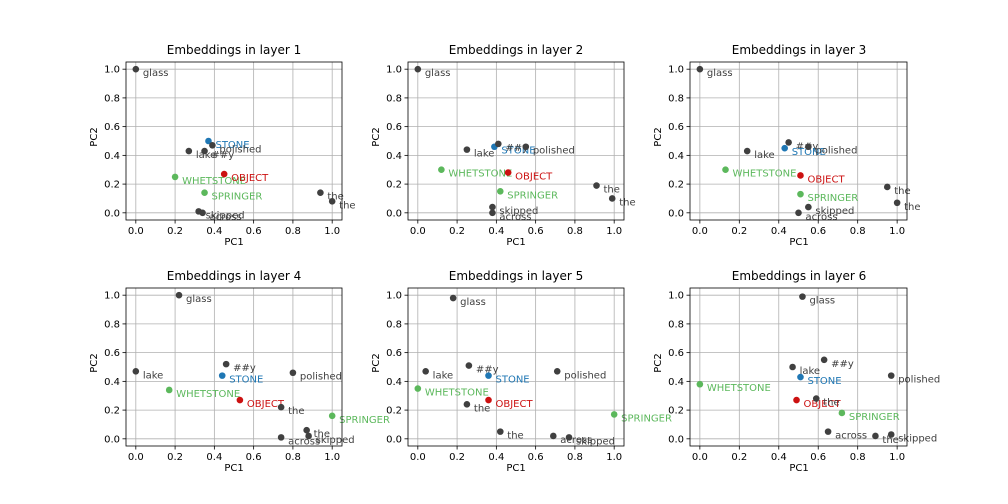 The width and height of the screenshot is (1008, 504). I want to click on point-label: glass, so click(438, 73).